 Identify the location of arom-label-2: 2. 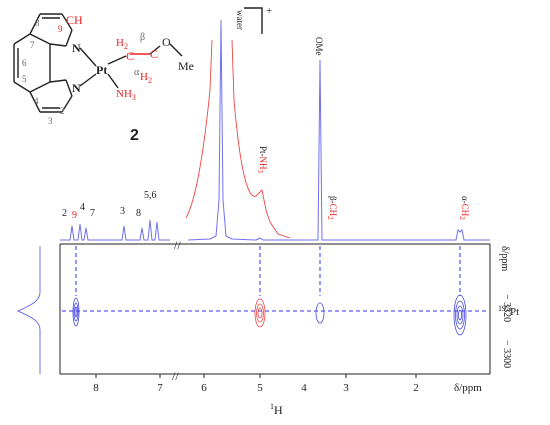
(64, 213).